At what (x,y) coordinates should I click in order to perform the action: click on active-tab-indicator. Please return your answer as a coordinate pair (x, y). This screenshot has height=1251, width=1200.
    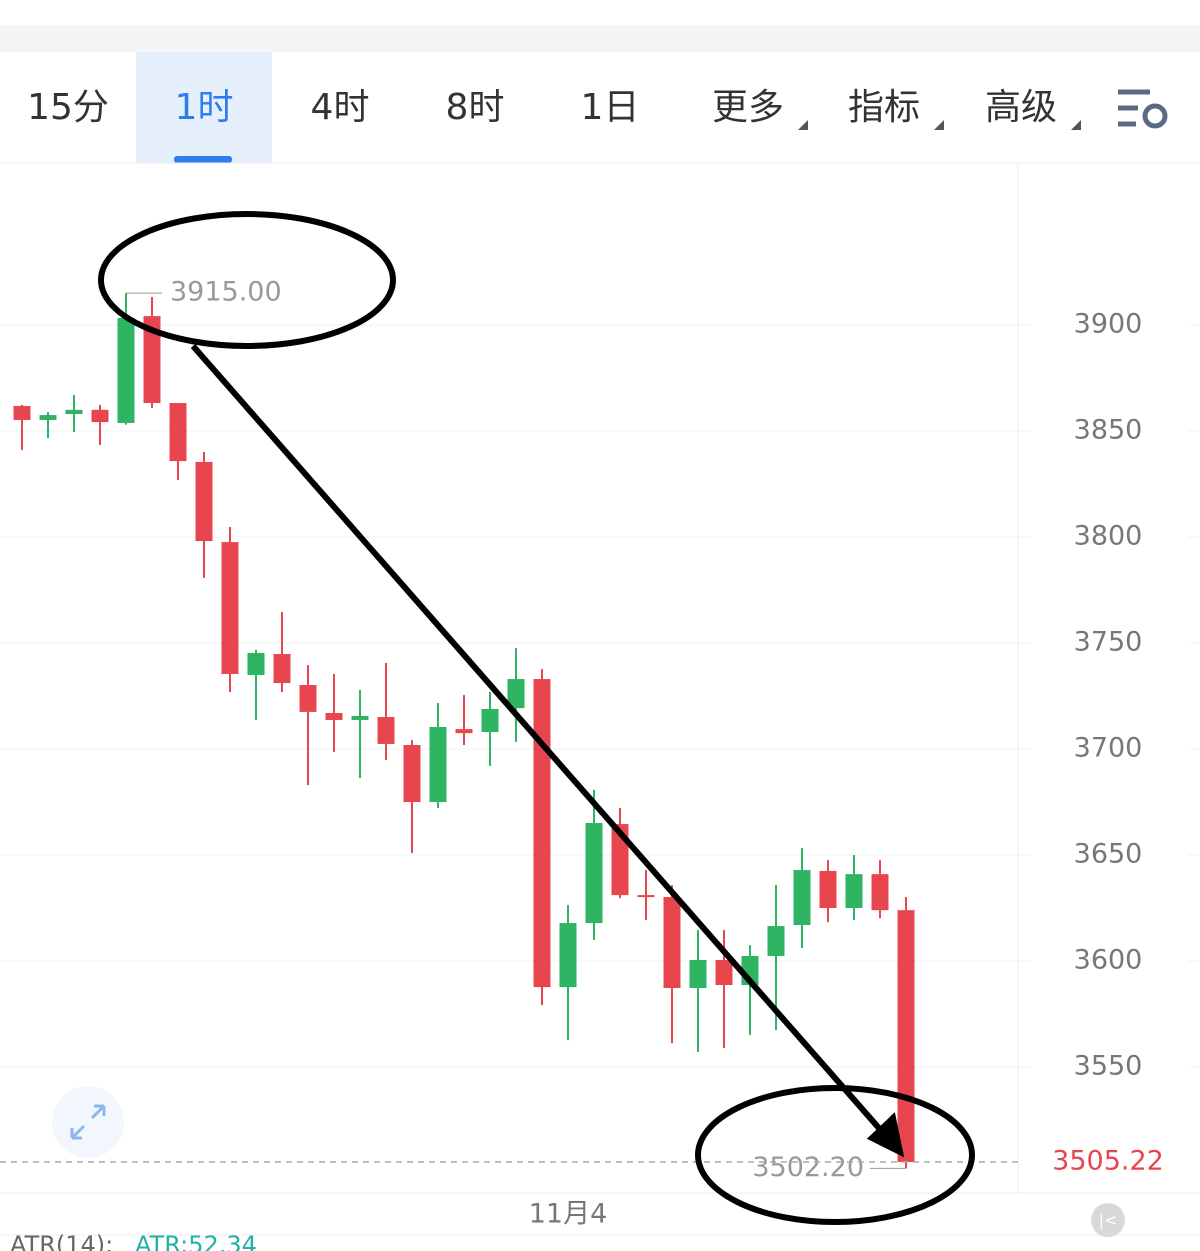
    Looking at the image, I should click on (203, 159).